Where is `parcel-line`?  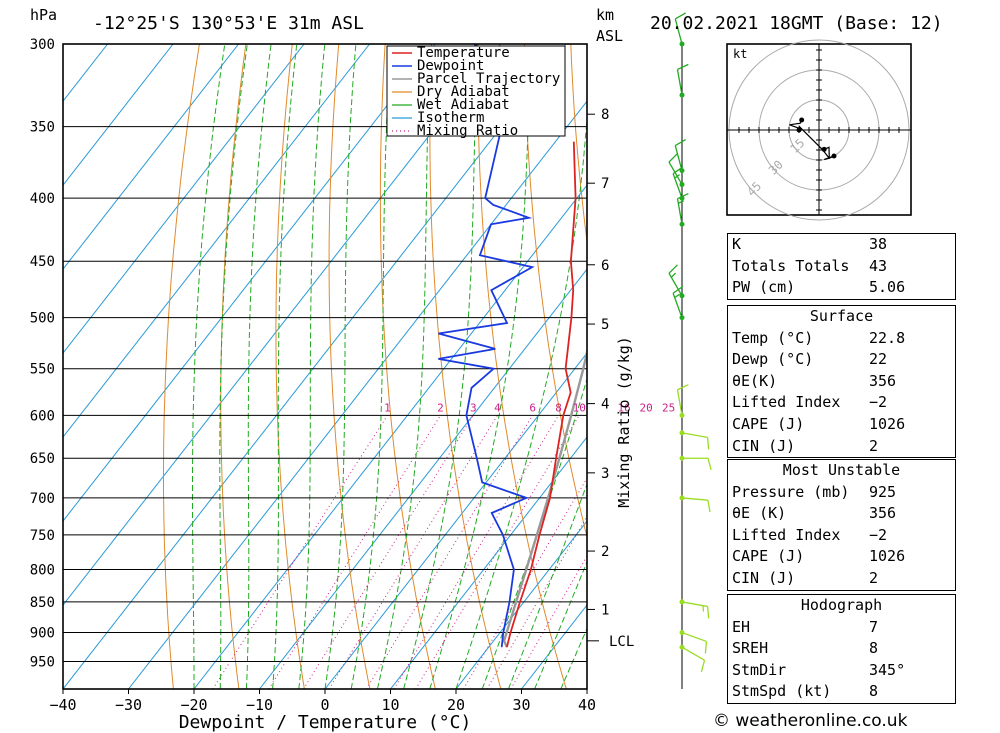 parcel-line is located at coordinates (544, 497).